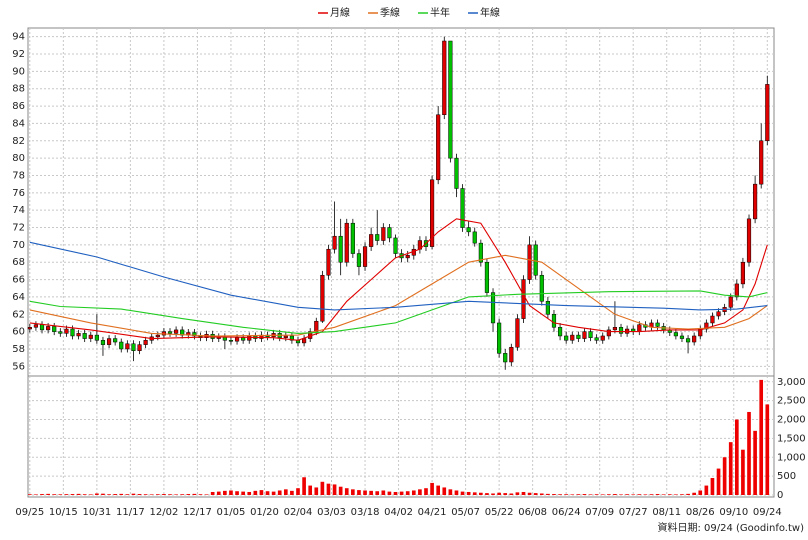  What do you see at coordinates (331, 512) in the screenshot?
I see `x-tick-label: 03/03` at bounding box center [331, 512].